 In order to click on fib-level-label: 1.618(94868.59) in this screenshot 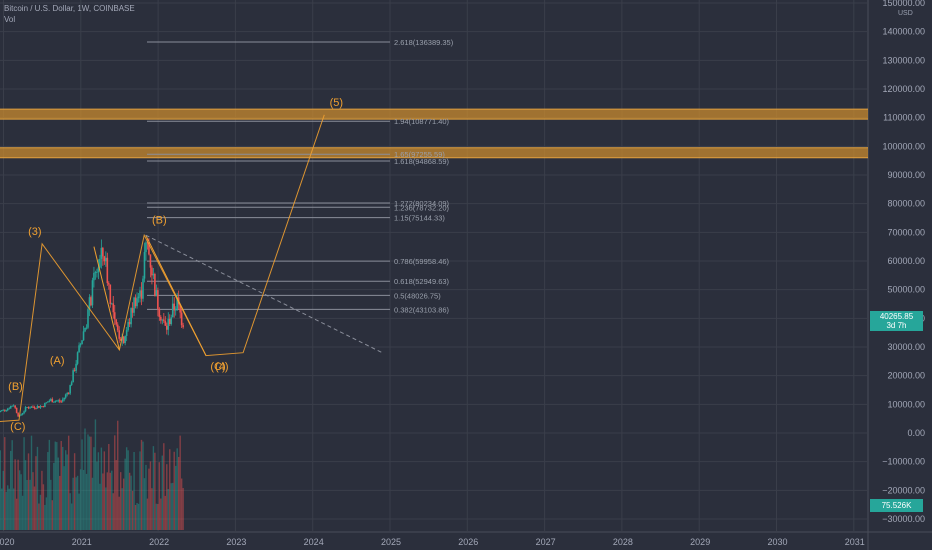, I will do `click(422, 161)`.